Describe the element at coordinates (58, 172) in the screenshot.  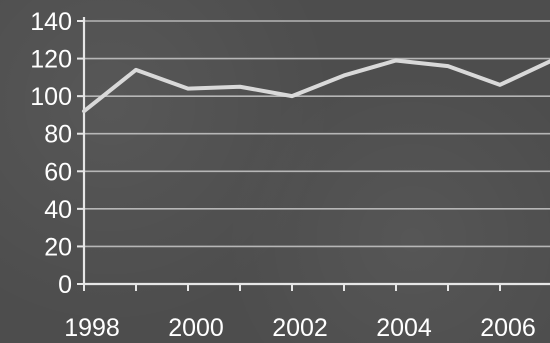
I see `y-tick-label-60: 60` at that location.